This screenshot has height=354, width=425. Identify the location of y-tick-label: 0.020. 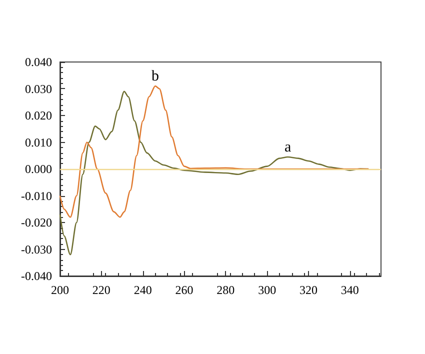
(38, 115).